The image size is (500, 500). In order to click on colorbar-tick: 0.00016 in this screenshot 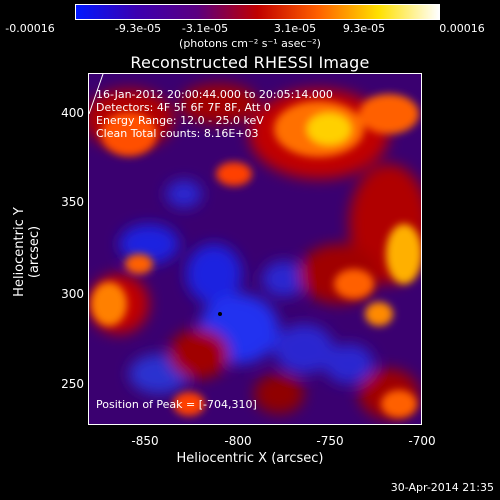, I will do `click(462, 28)`.